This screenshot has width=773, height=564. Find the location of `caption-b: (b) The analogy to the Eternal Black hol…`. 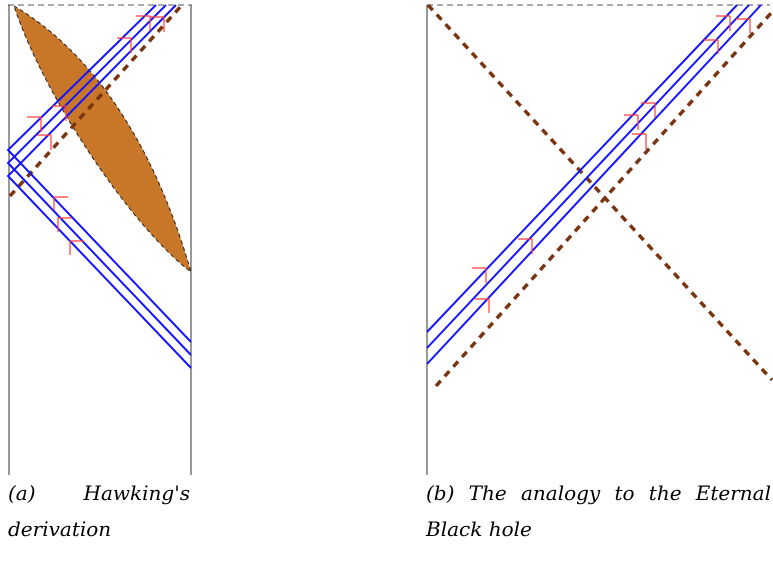

caption-b: (b) The analogy to the Eternal Black hol… is located at coordinates (598, 511).